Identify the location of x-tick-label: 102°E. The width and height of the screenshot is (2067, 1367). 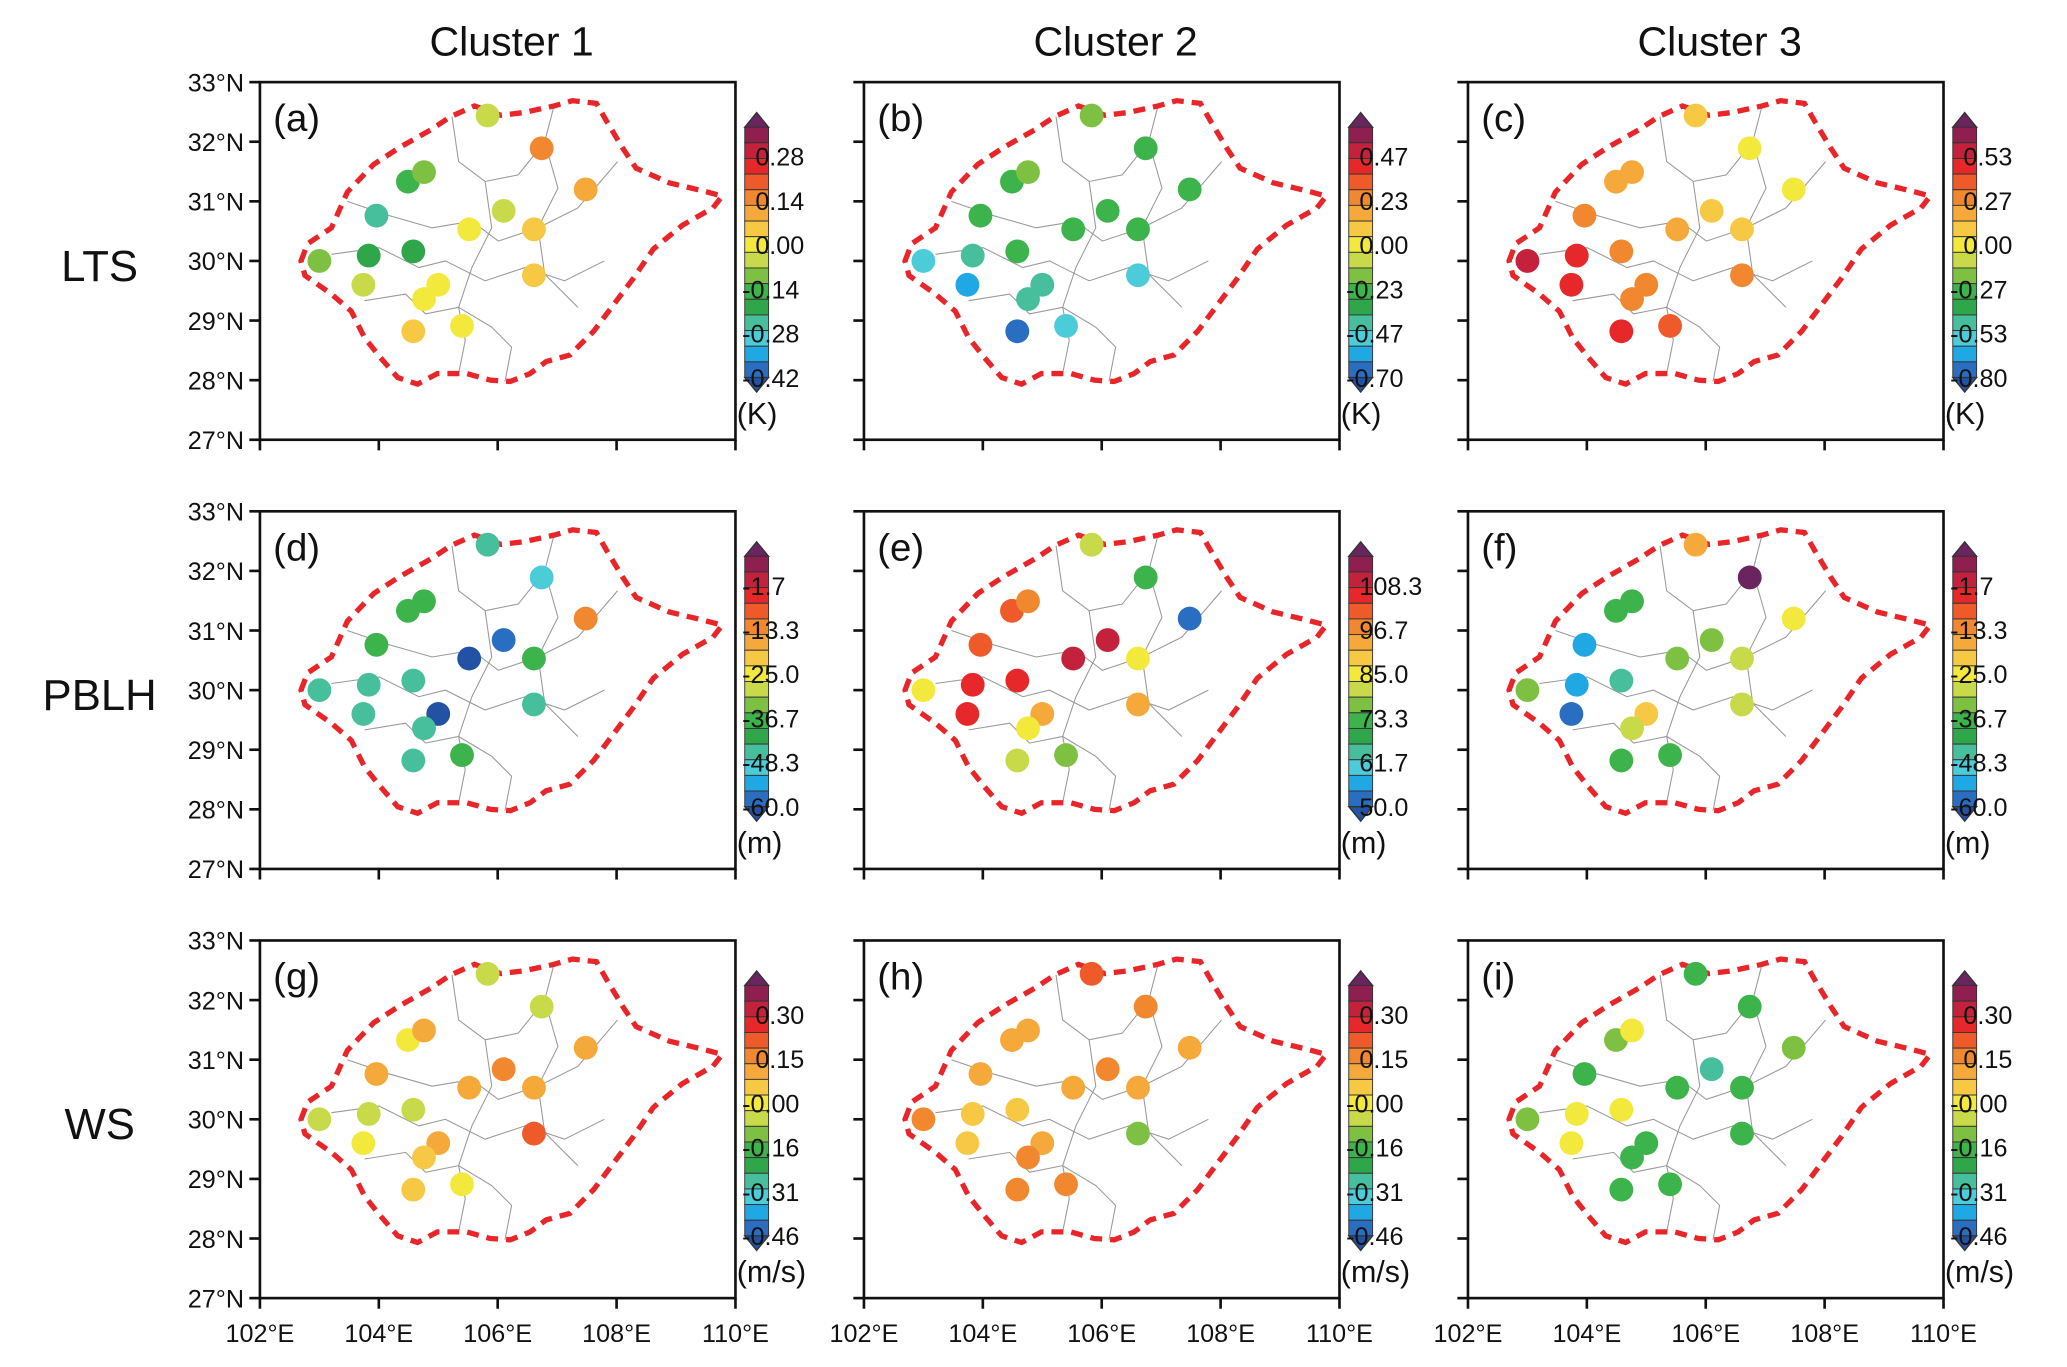
(864, 1334).